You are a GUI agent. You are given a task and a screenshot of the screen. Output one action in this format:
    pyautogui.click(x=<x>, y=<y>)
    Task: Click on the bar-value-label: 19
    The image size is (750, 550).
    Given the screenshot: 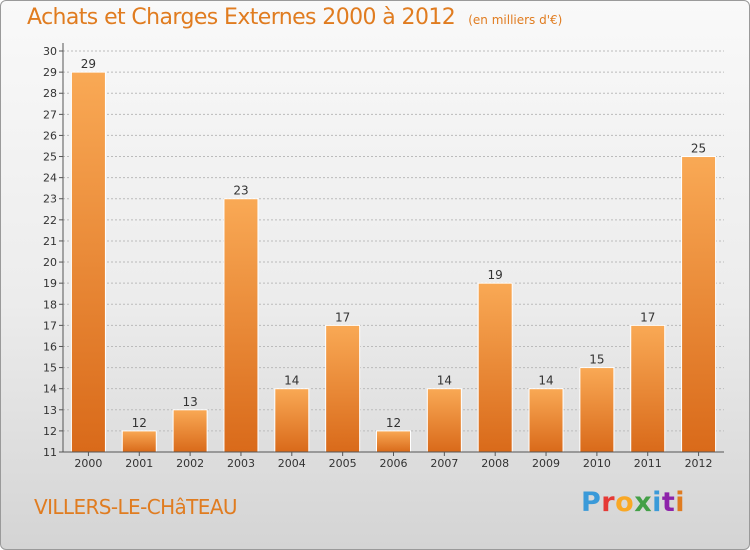 What is the action you would take?
    pyautogui.click(x=495, y=275)
    